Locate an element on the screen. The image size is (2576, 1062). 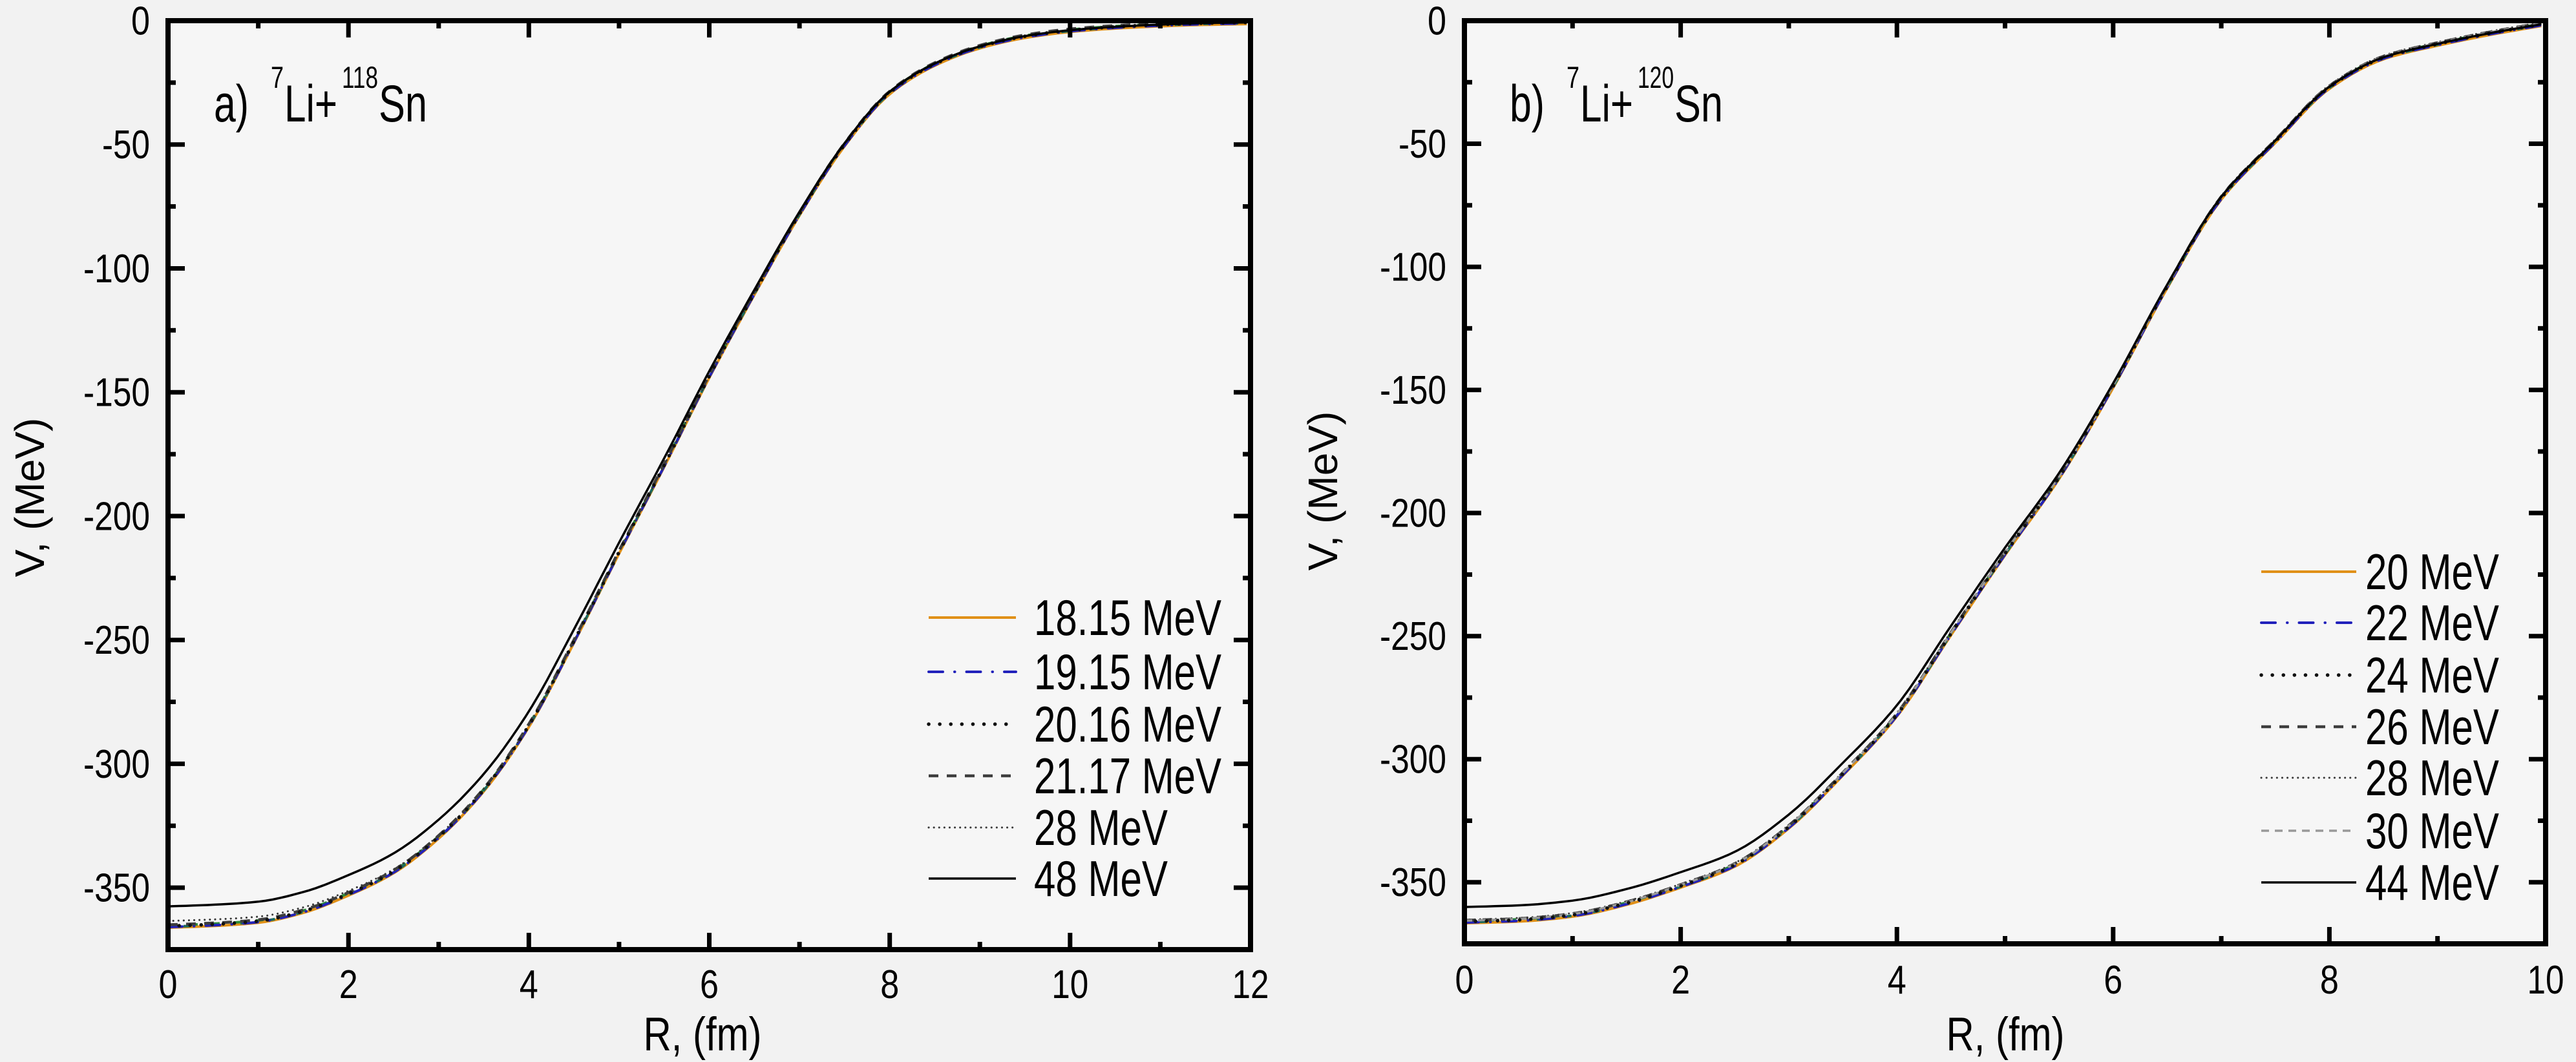
svg-text: 48 MeV is located at coordinates (1101, 878).